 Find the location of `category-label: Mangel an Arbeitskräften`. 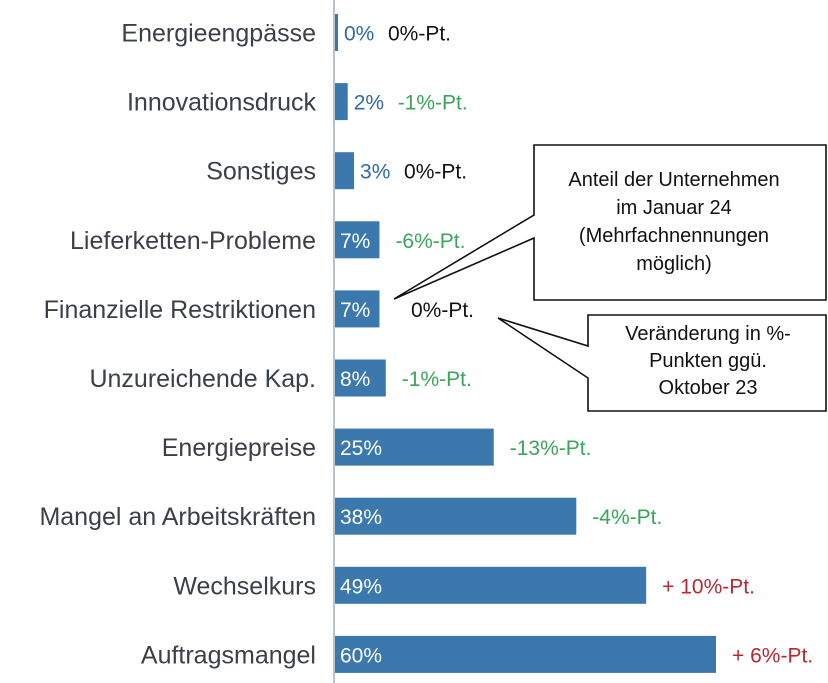

category-label: Mangel an Arbeitskräften is located at coordinates (177, 517).